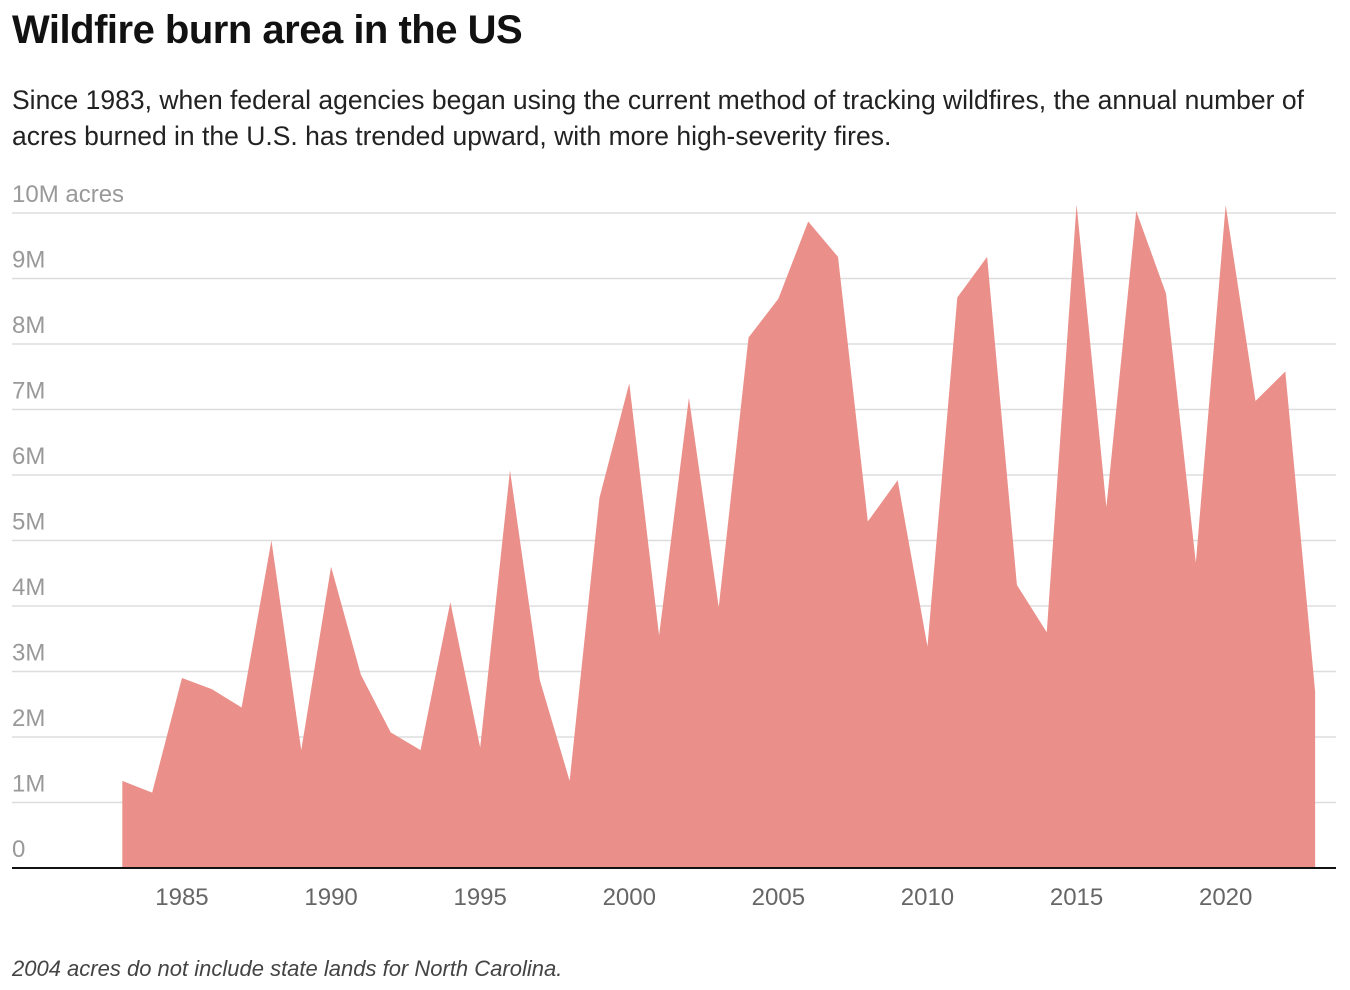 The width and height of the screenshot is (1350, 990). I want to click on y-tick-label: 9M, so click(28, 260).